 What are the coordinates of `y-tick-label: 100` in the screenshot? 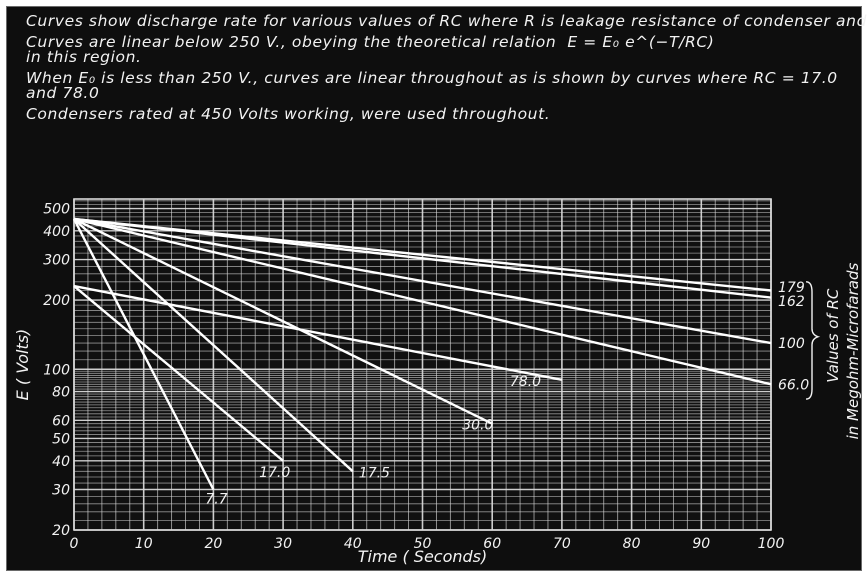 It's located at (56, 370).